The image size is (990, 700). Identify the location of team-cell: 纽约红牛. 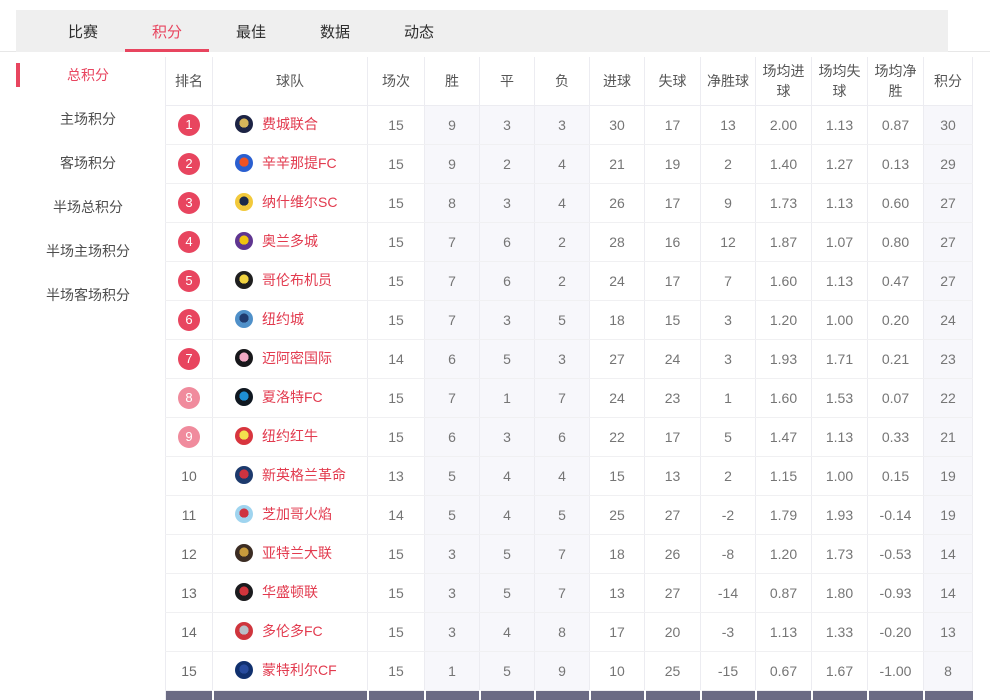
(290, 437).